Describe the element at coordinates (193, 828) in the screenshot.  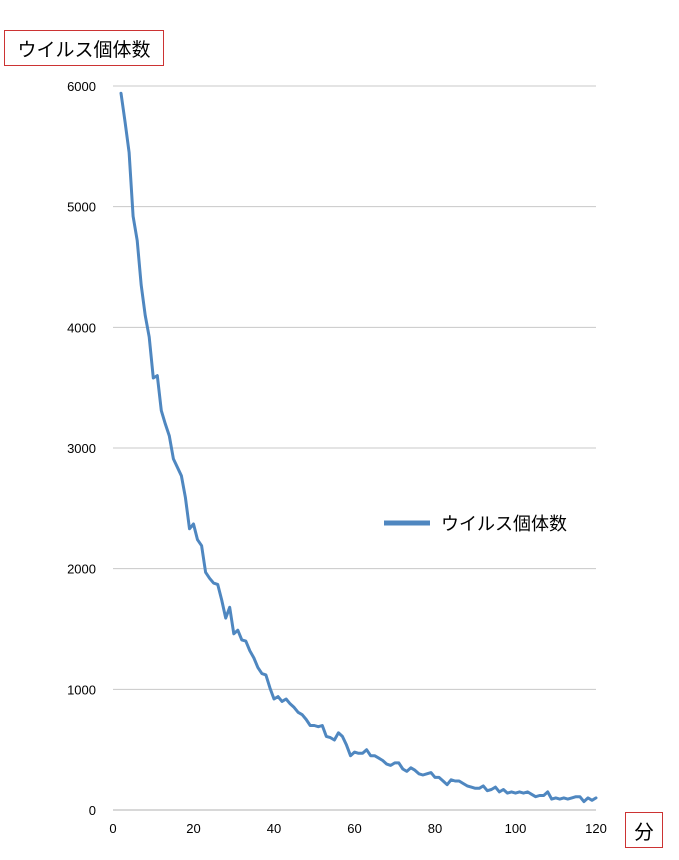
I see `x-tick-label: 20` at that location.